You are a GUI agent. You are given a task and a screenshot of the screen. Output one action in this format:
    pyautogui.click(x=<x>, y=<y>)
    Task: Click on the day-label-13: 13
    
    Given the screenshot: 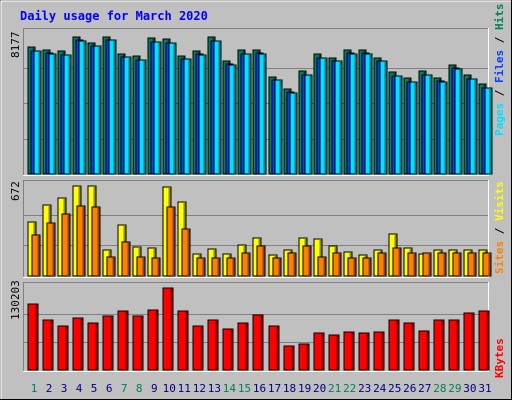 What is the action you would take?
    pyautogui.click(x=214, y=388)
    